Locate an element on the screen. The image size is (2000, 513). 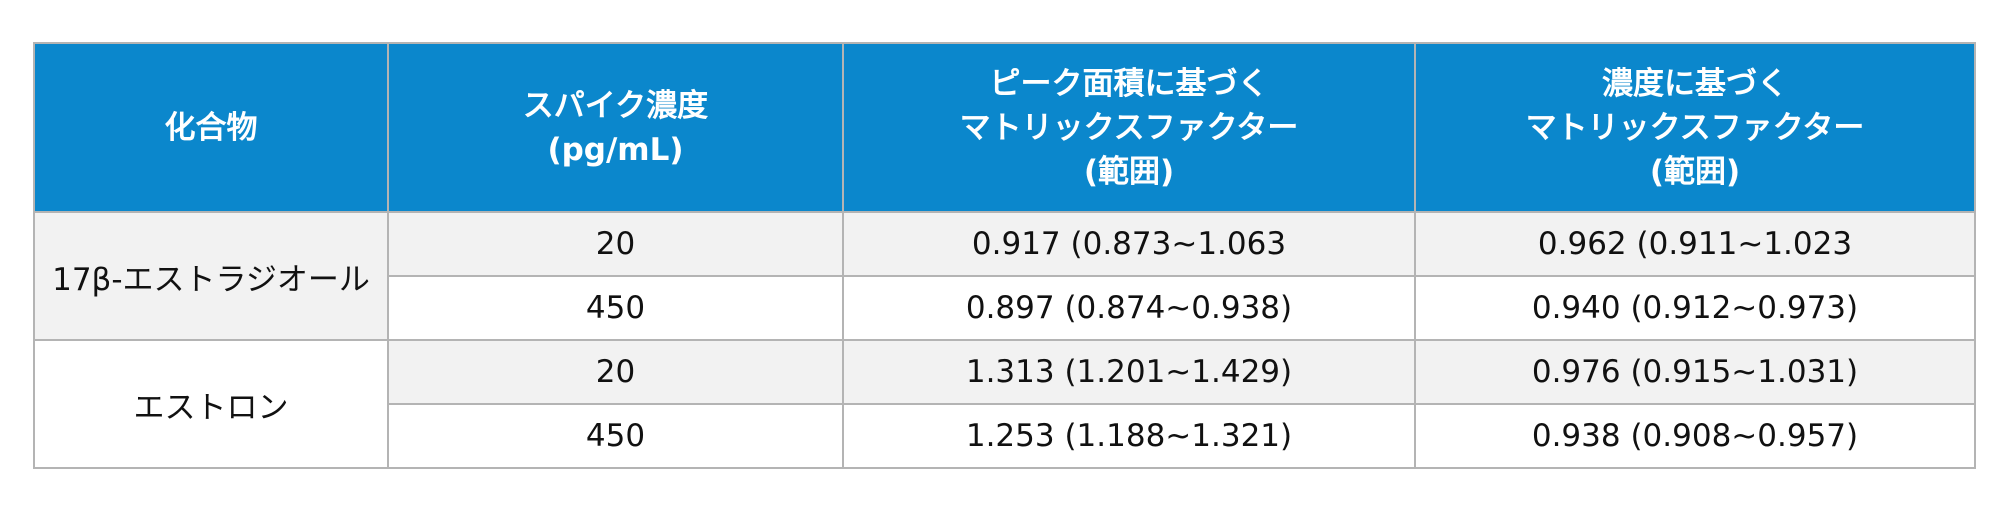
header-concentration-line-1: 濃度に基づく is located at coordinates (1695, 83).